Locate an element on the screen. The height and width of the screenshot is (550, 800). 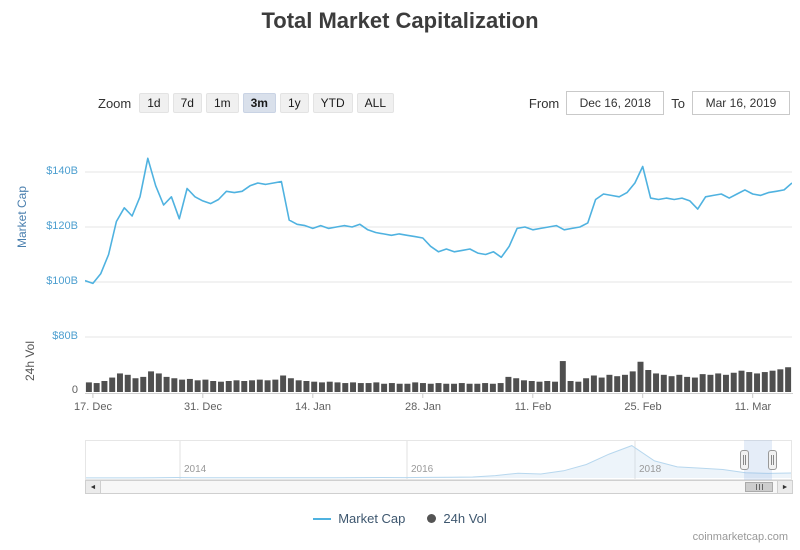
zoom-label: Zoom is located at coordinates (115, 103).